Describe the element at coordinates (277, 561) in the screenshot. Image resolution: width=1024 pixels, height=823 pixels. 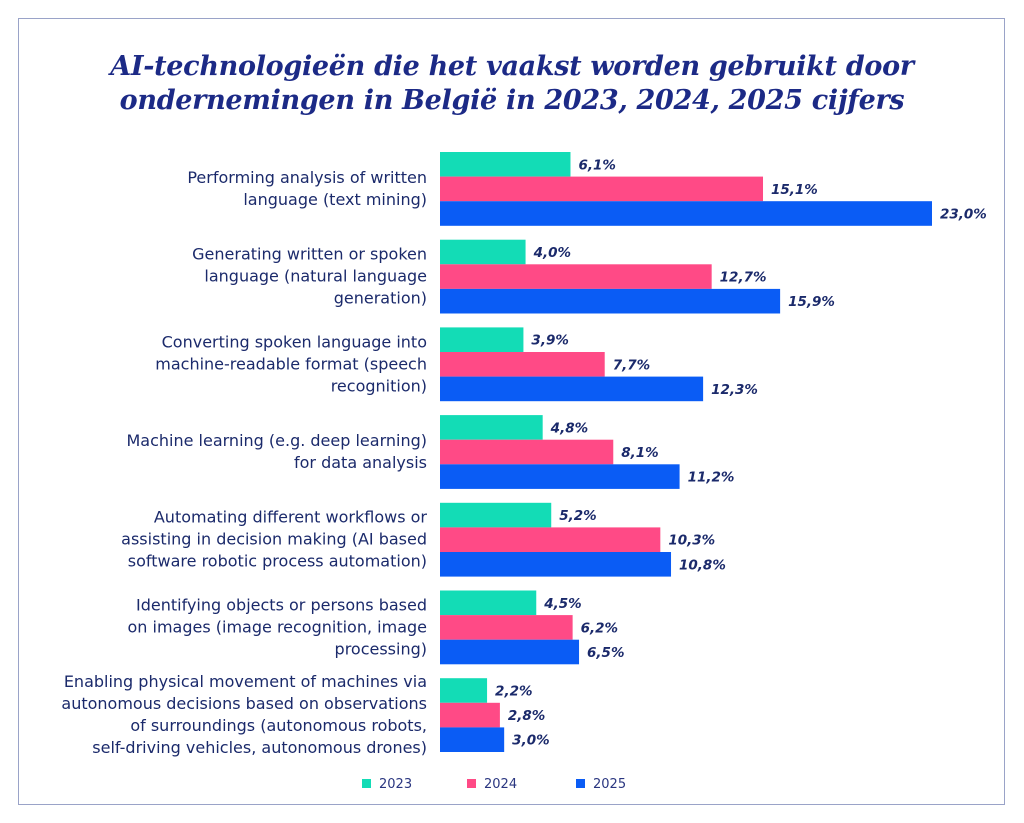
I see `category-label: software robotic process automation)` at that location.